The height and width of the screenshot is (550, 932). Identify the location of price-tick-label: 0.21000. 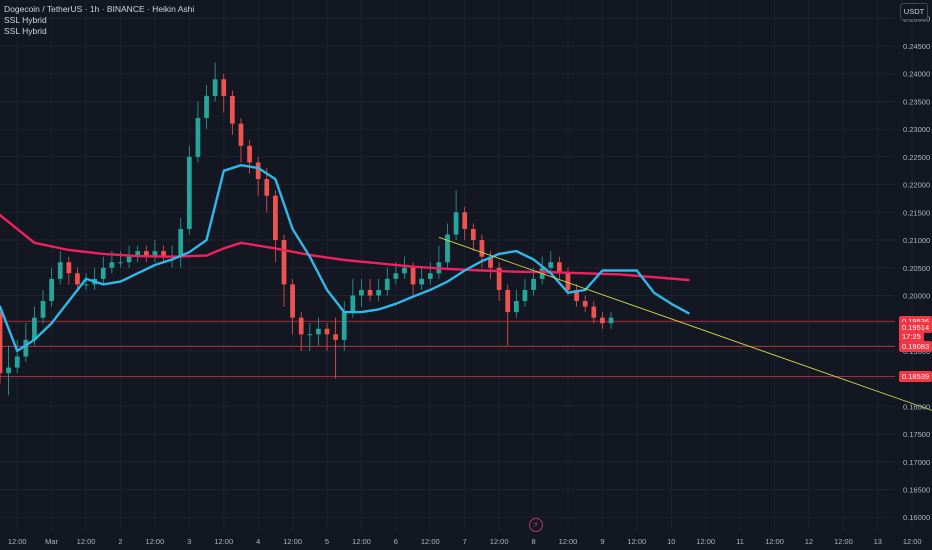
(916, 240).